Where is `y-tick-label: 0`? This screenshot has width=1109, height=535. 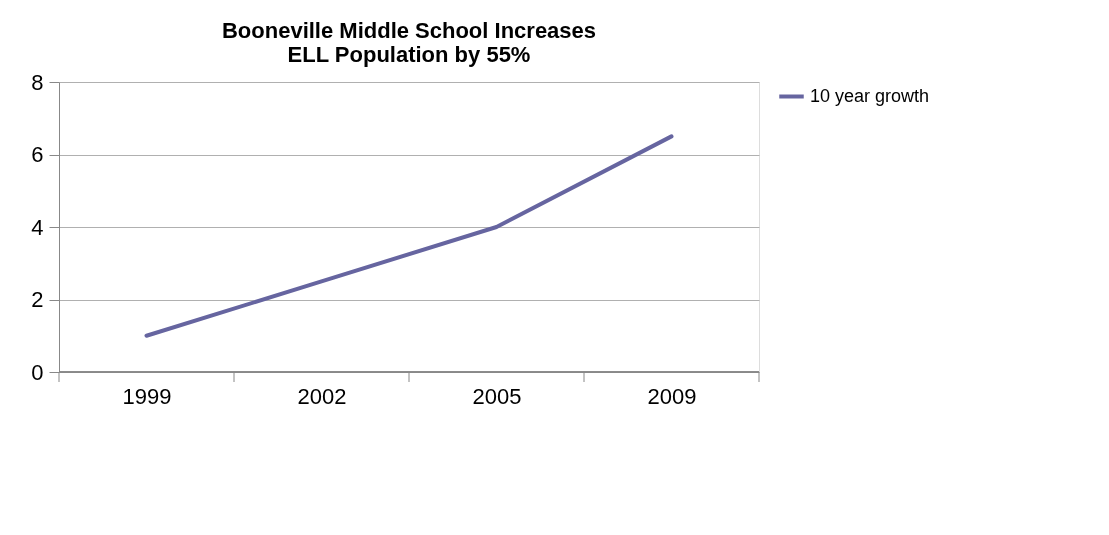
y-tick-label: 0 is located at coordinates (37, 372).